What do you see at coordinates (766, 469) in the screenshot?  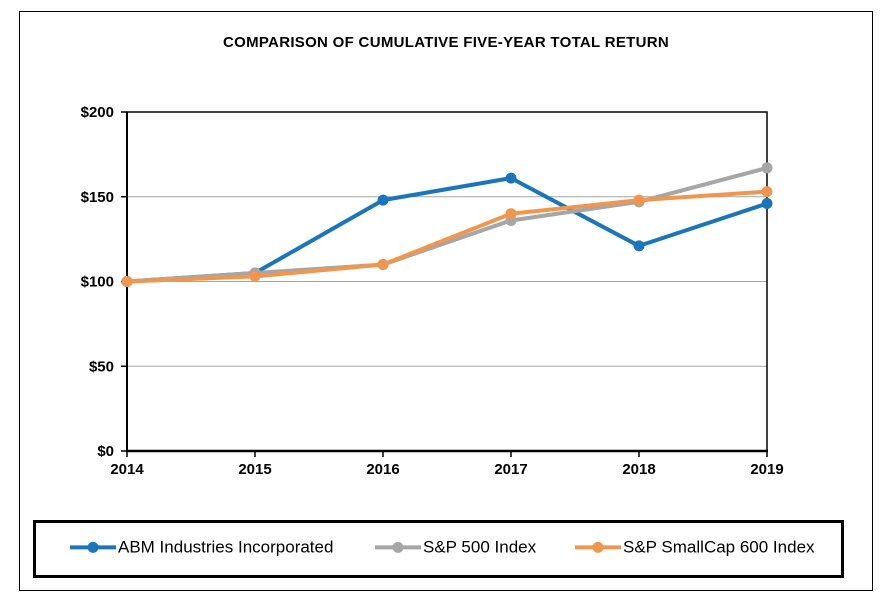 I see `svg-text: 2019` at bounding box center [766, 469].